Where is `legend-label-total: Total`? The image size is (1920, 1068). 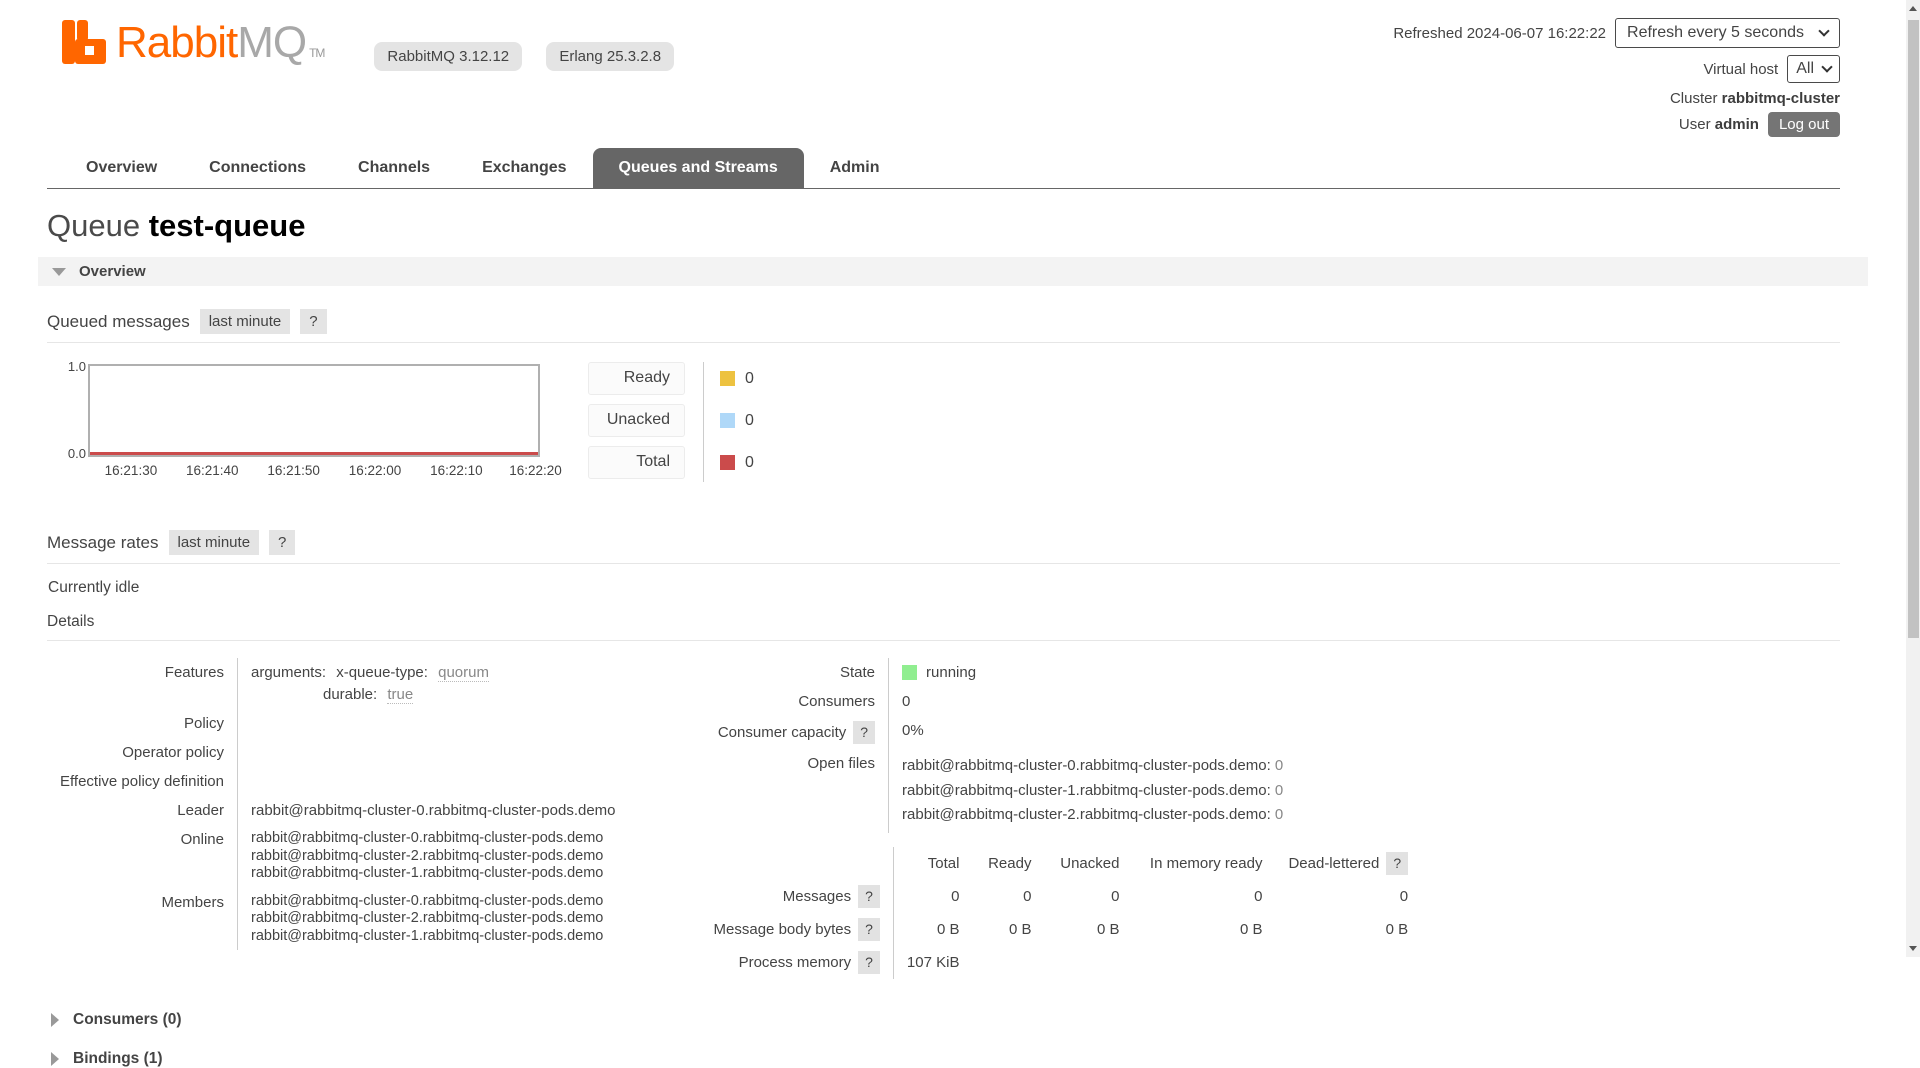
legend-label-total: Total is located at coordinates (636, 462).